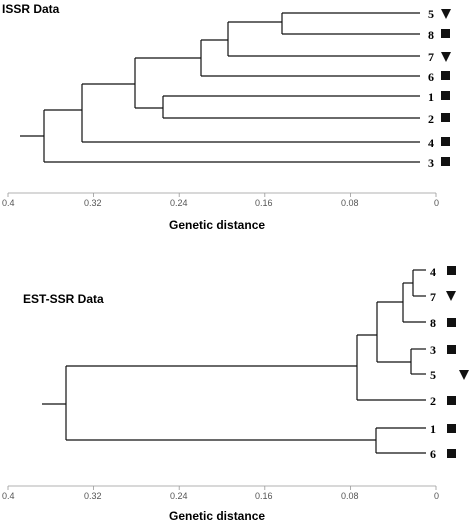 This screenshot has height=522, width=474. Describe the element at coordinates (433, 375) in the screenshot. I see `est-ssr-leaf-label-5: 5` at that location.